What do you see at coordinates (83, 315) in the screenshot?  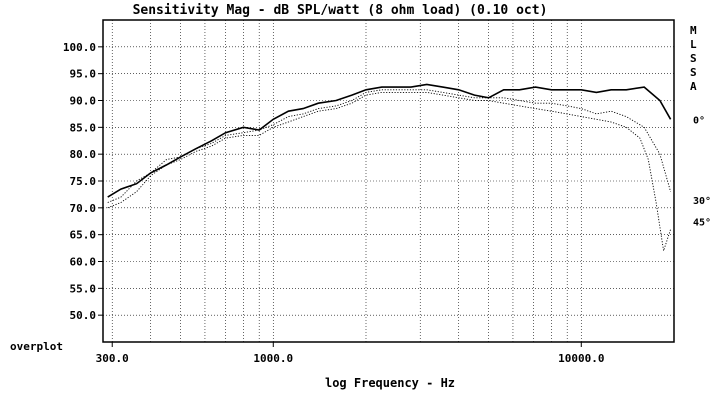 I see `y-tick-label: 50.0` at bounding box center [83, 315].